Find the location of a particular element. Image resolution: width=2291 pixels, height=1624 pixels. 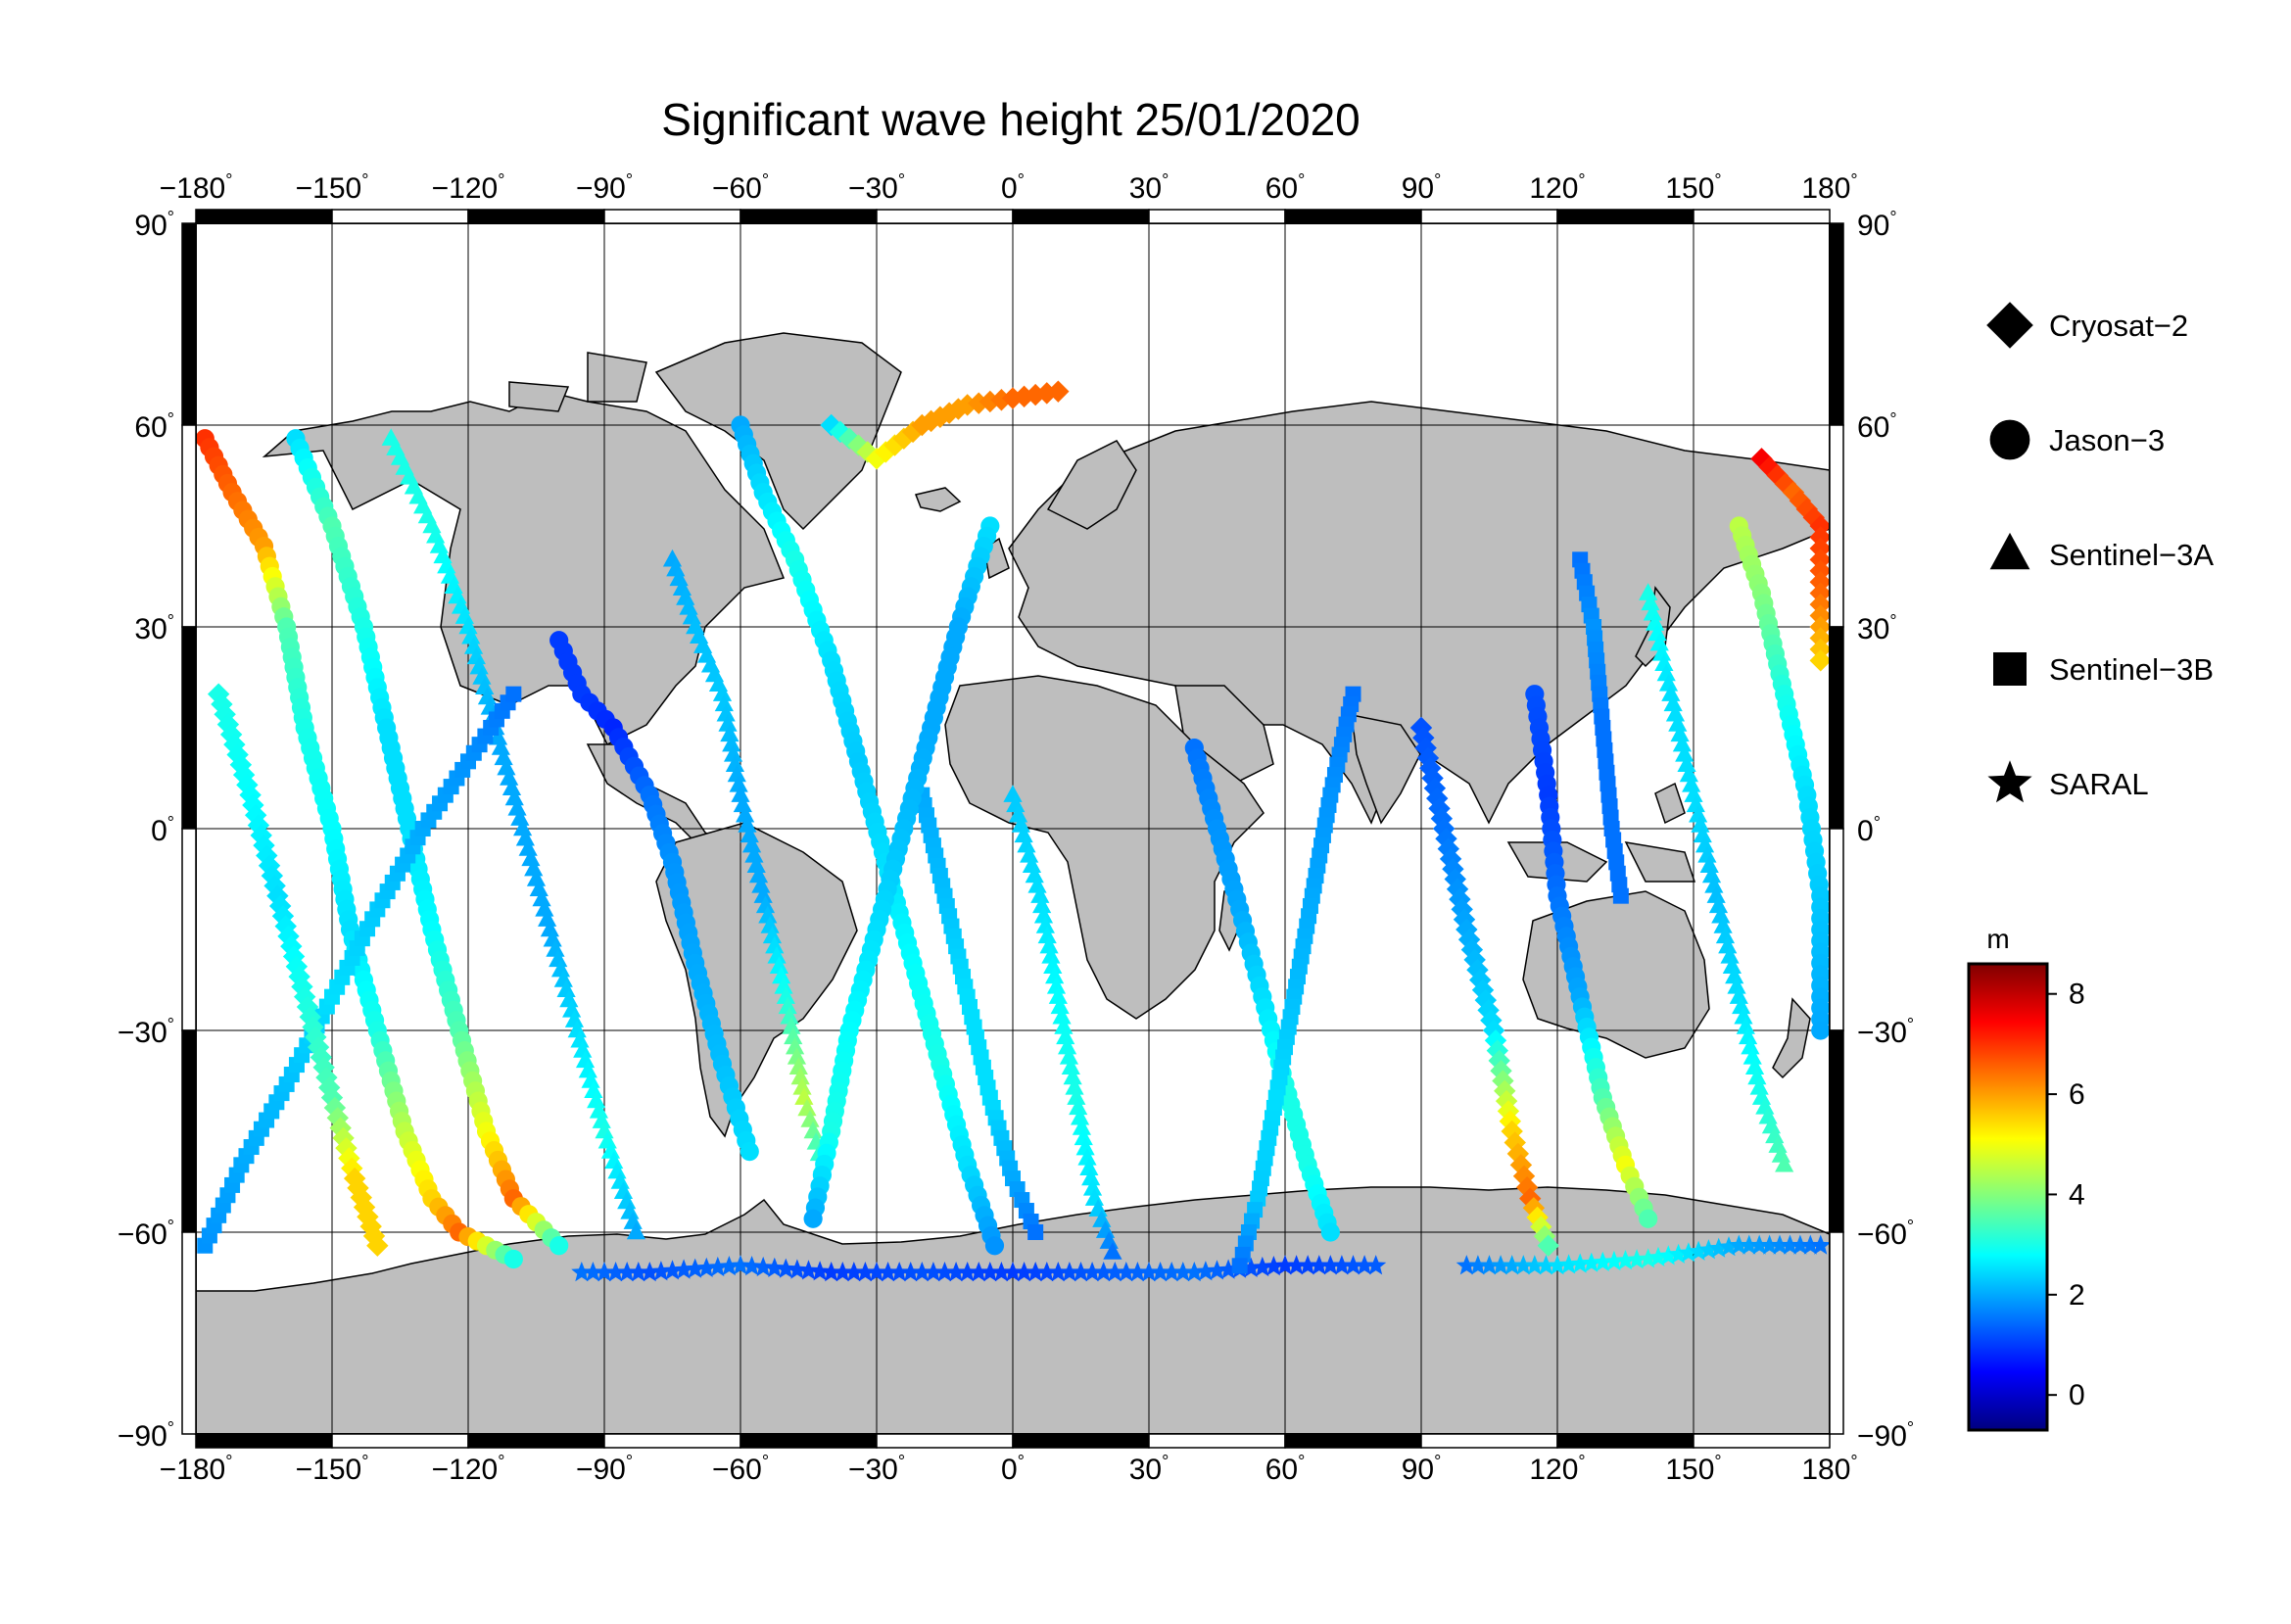

colorbar-tick-label: 6 is located at coordinates (2077, 1094).